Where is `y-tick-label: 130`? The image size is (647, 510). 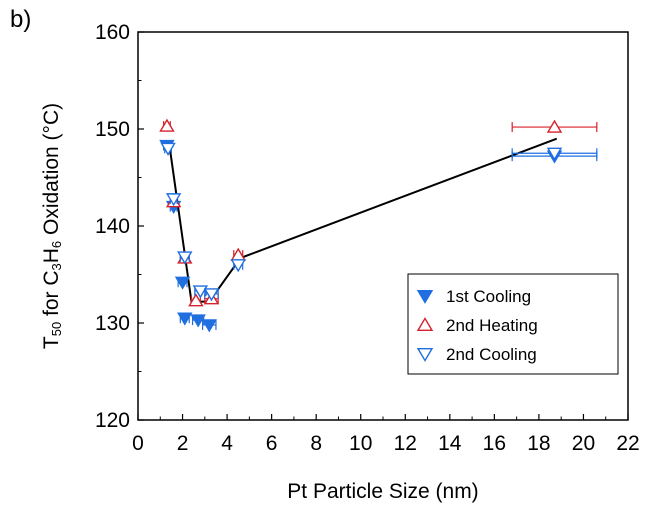
y-tick-label: 130 is located at coordinates (112, 323).